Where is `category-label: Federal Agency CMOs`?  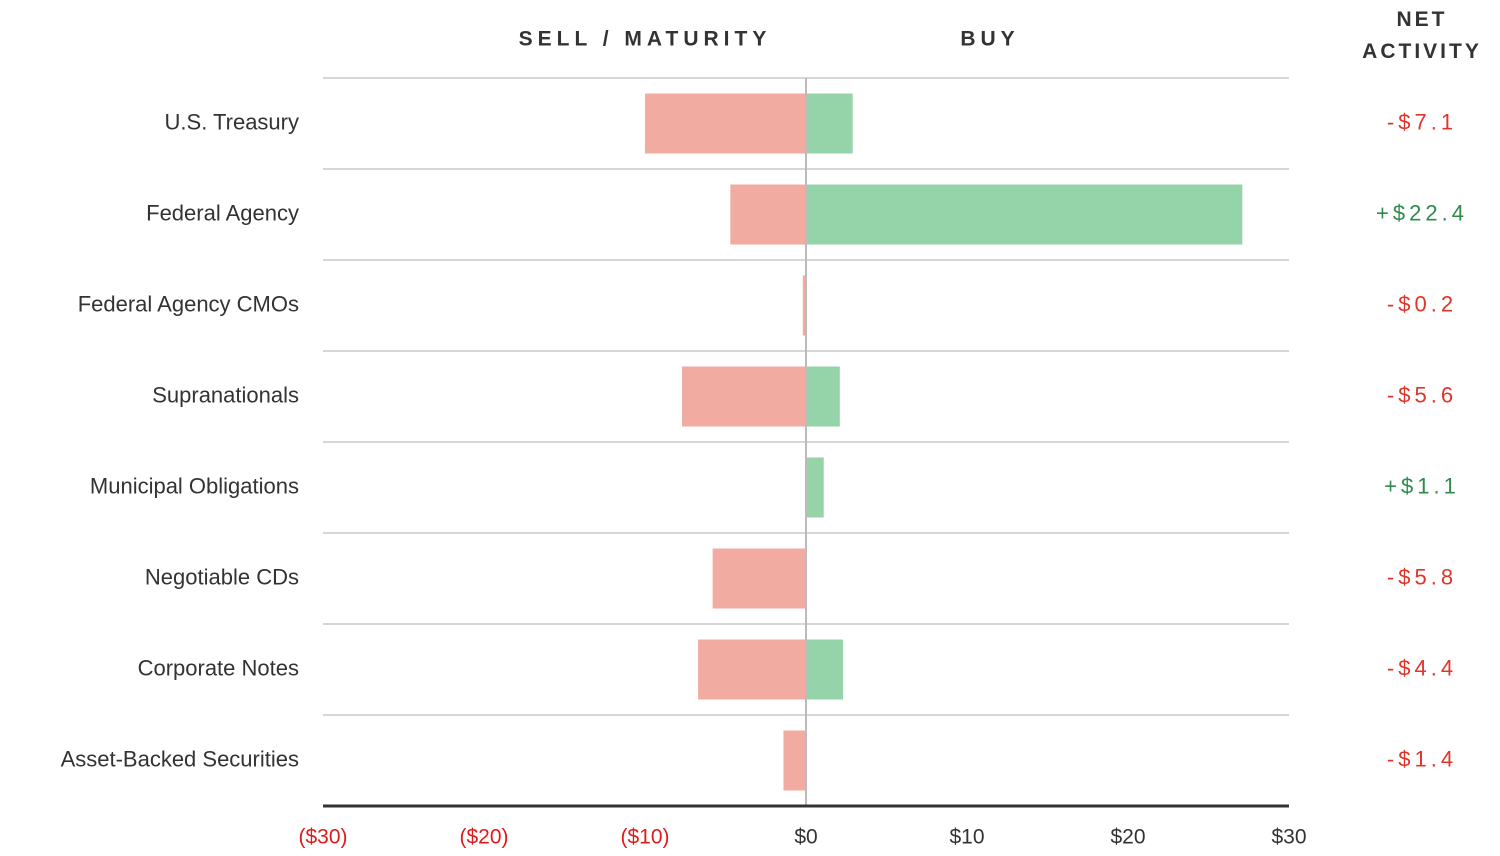
category-label: Federal Agency CMOs is located at coordinates (188, 303).